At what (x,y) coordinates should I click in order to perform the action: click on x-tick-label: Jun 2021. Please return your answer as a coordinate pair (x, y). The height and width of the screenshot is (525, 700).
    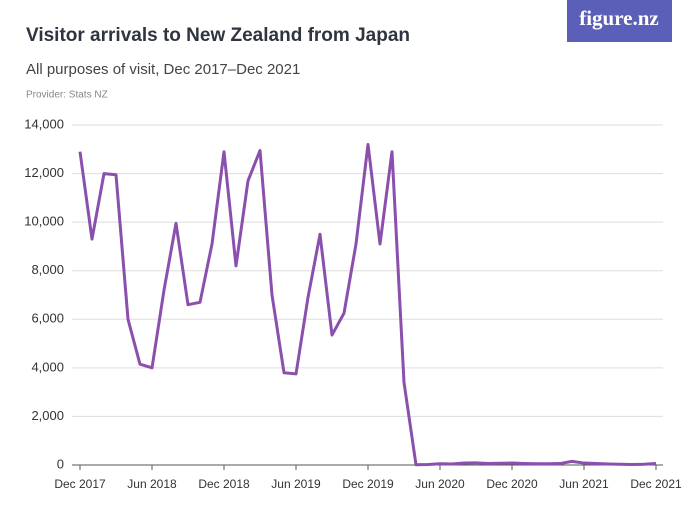
    Looking at the image, I should click on (584, 484).